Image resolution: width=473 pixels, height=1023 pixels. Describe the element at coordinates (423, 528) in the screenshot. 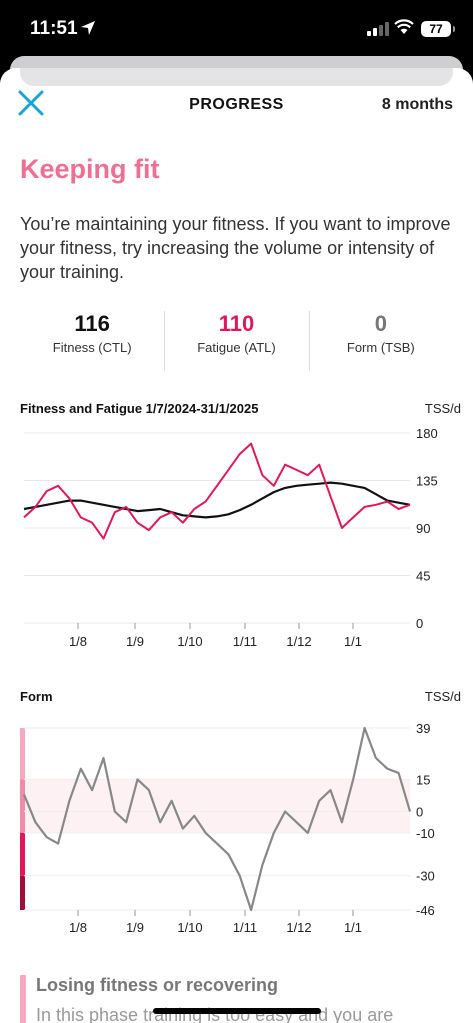

I see `y-tick-label: 90` at that location.